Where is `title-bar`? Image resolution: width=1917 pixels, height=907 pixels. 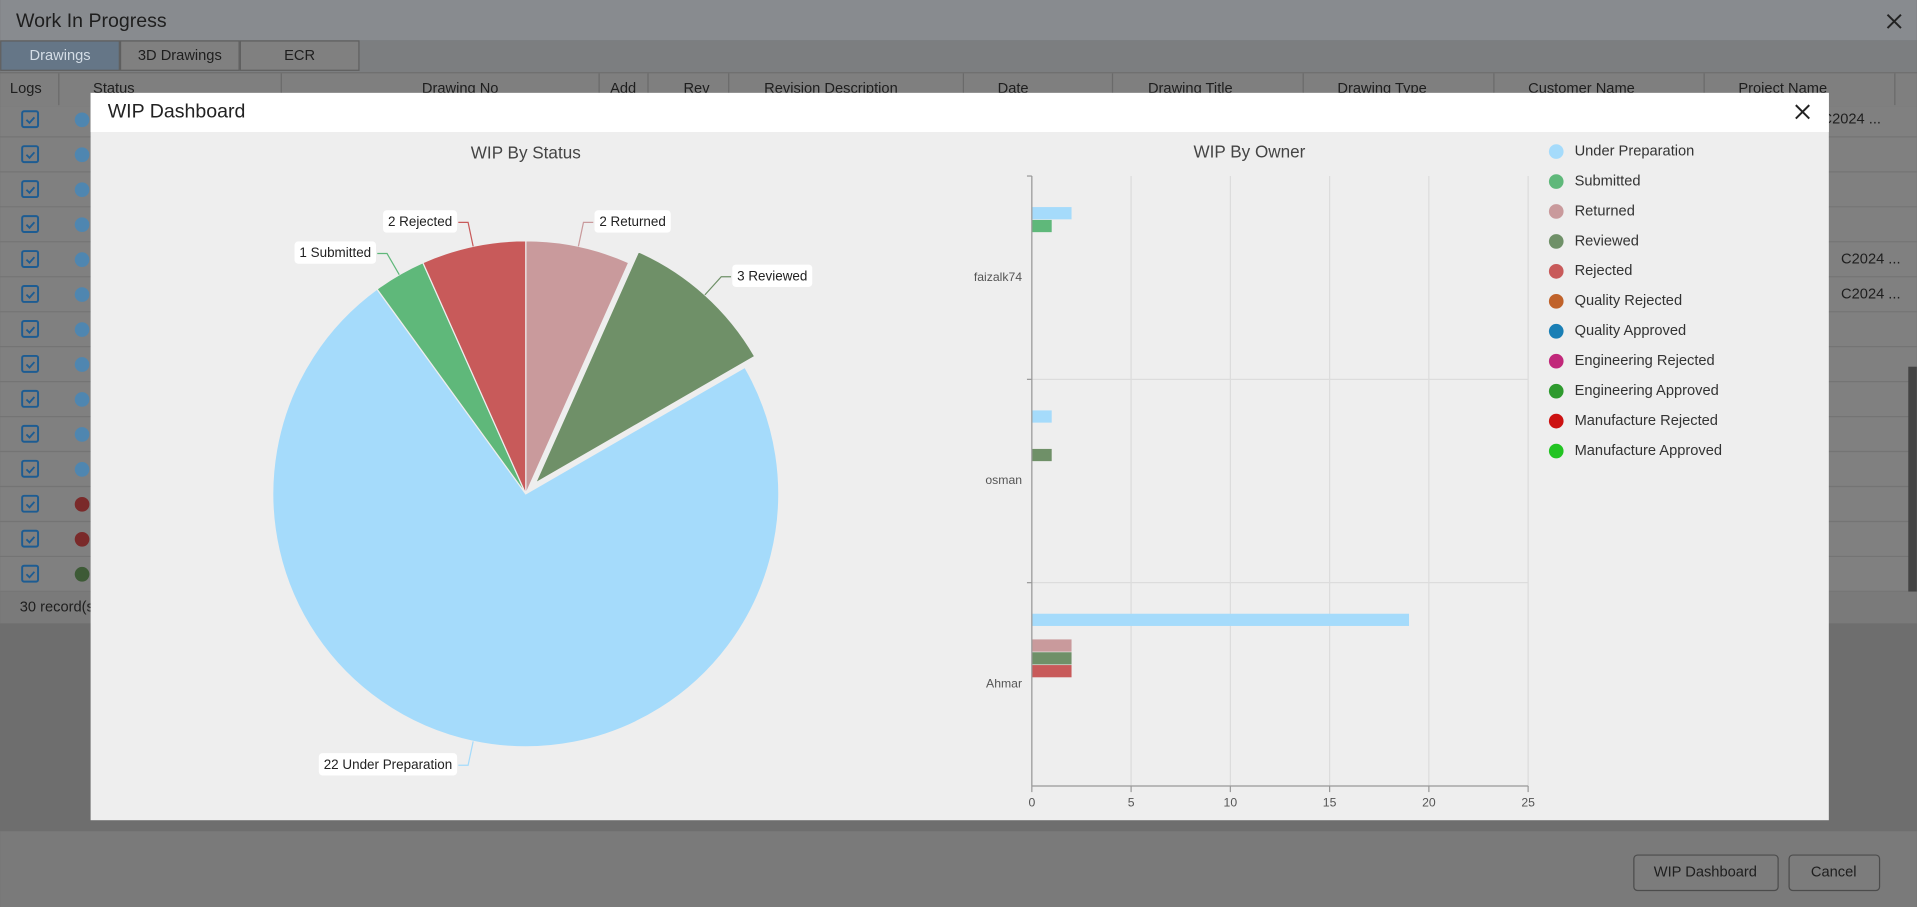
title-bar is located at coordinates (958, 20).